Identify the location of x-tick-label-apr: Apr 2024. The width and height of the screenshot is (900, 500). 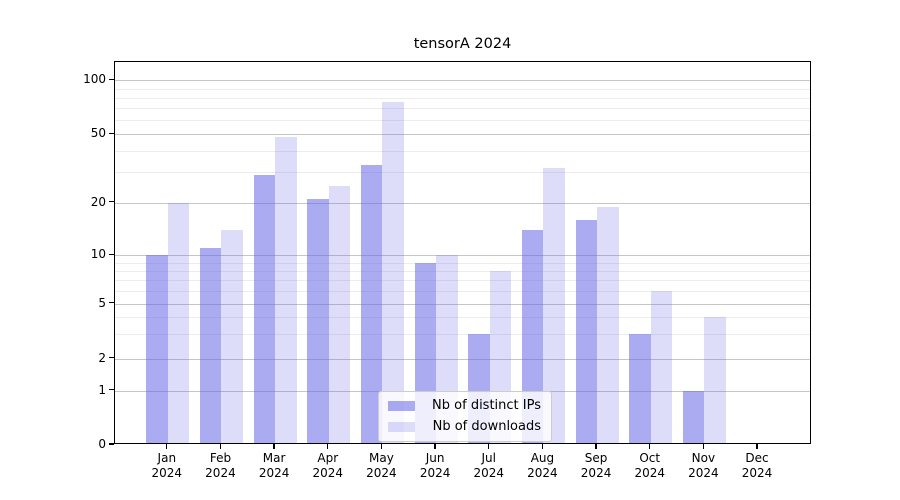
(328, 465).